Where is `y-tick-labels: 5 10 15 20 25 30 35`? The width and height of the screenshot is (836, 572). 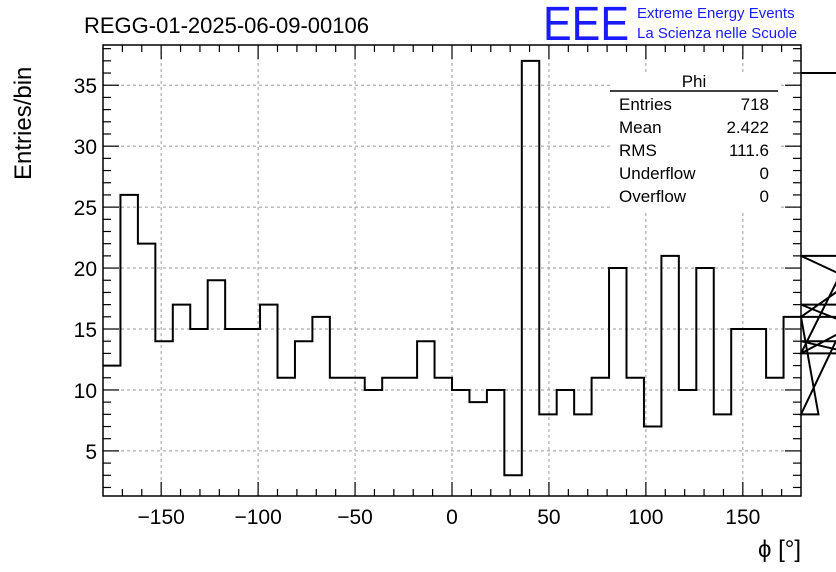 y-tick-labels: 5 10 15 20 25 30 35 is located at coordinates (85, 269).